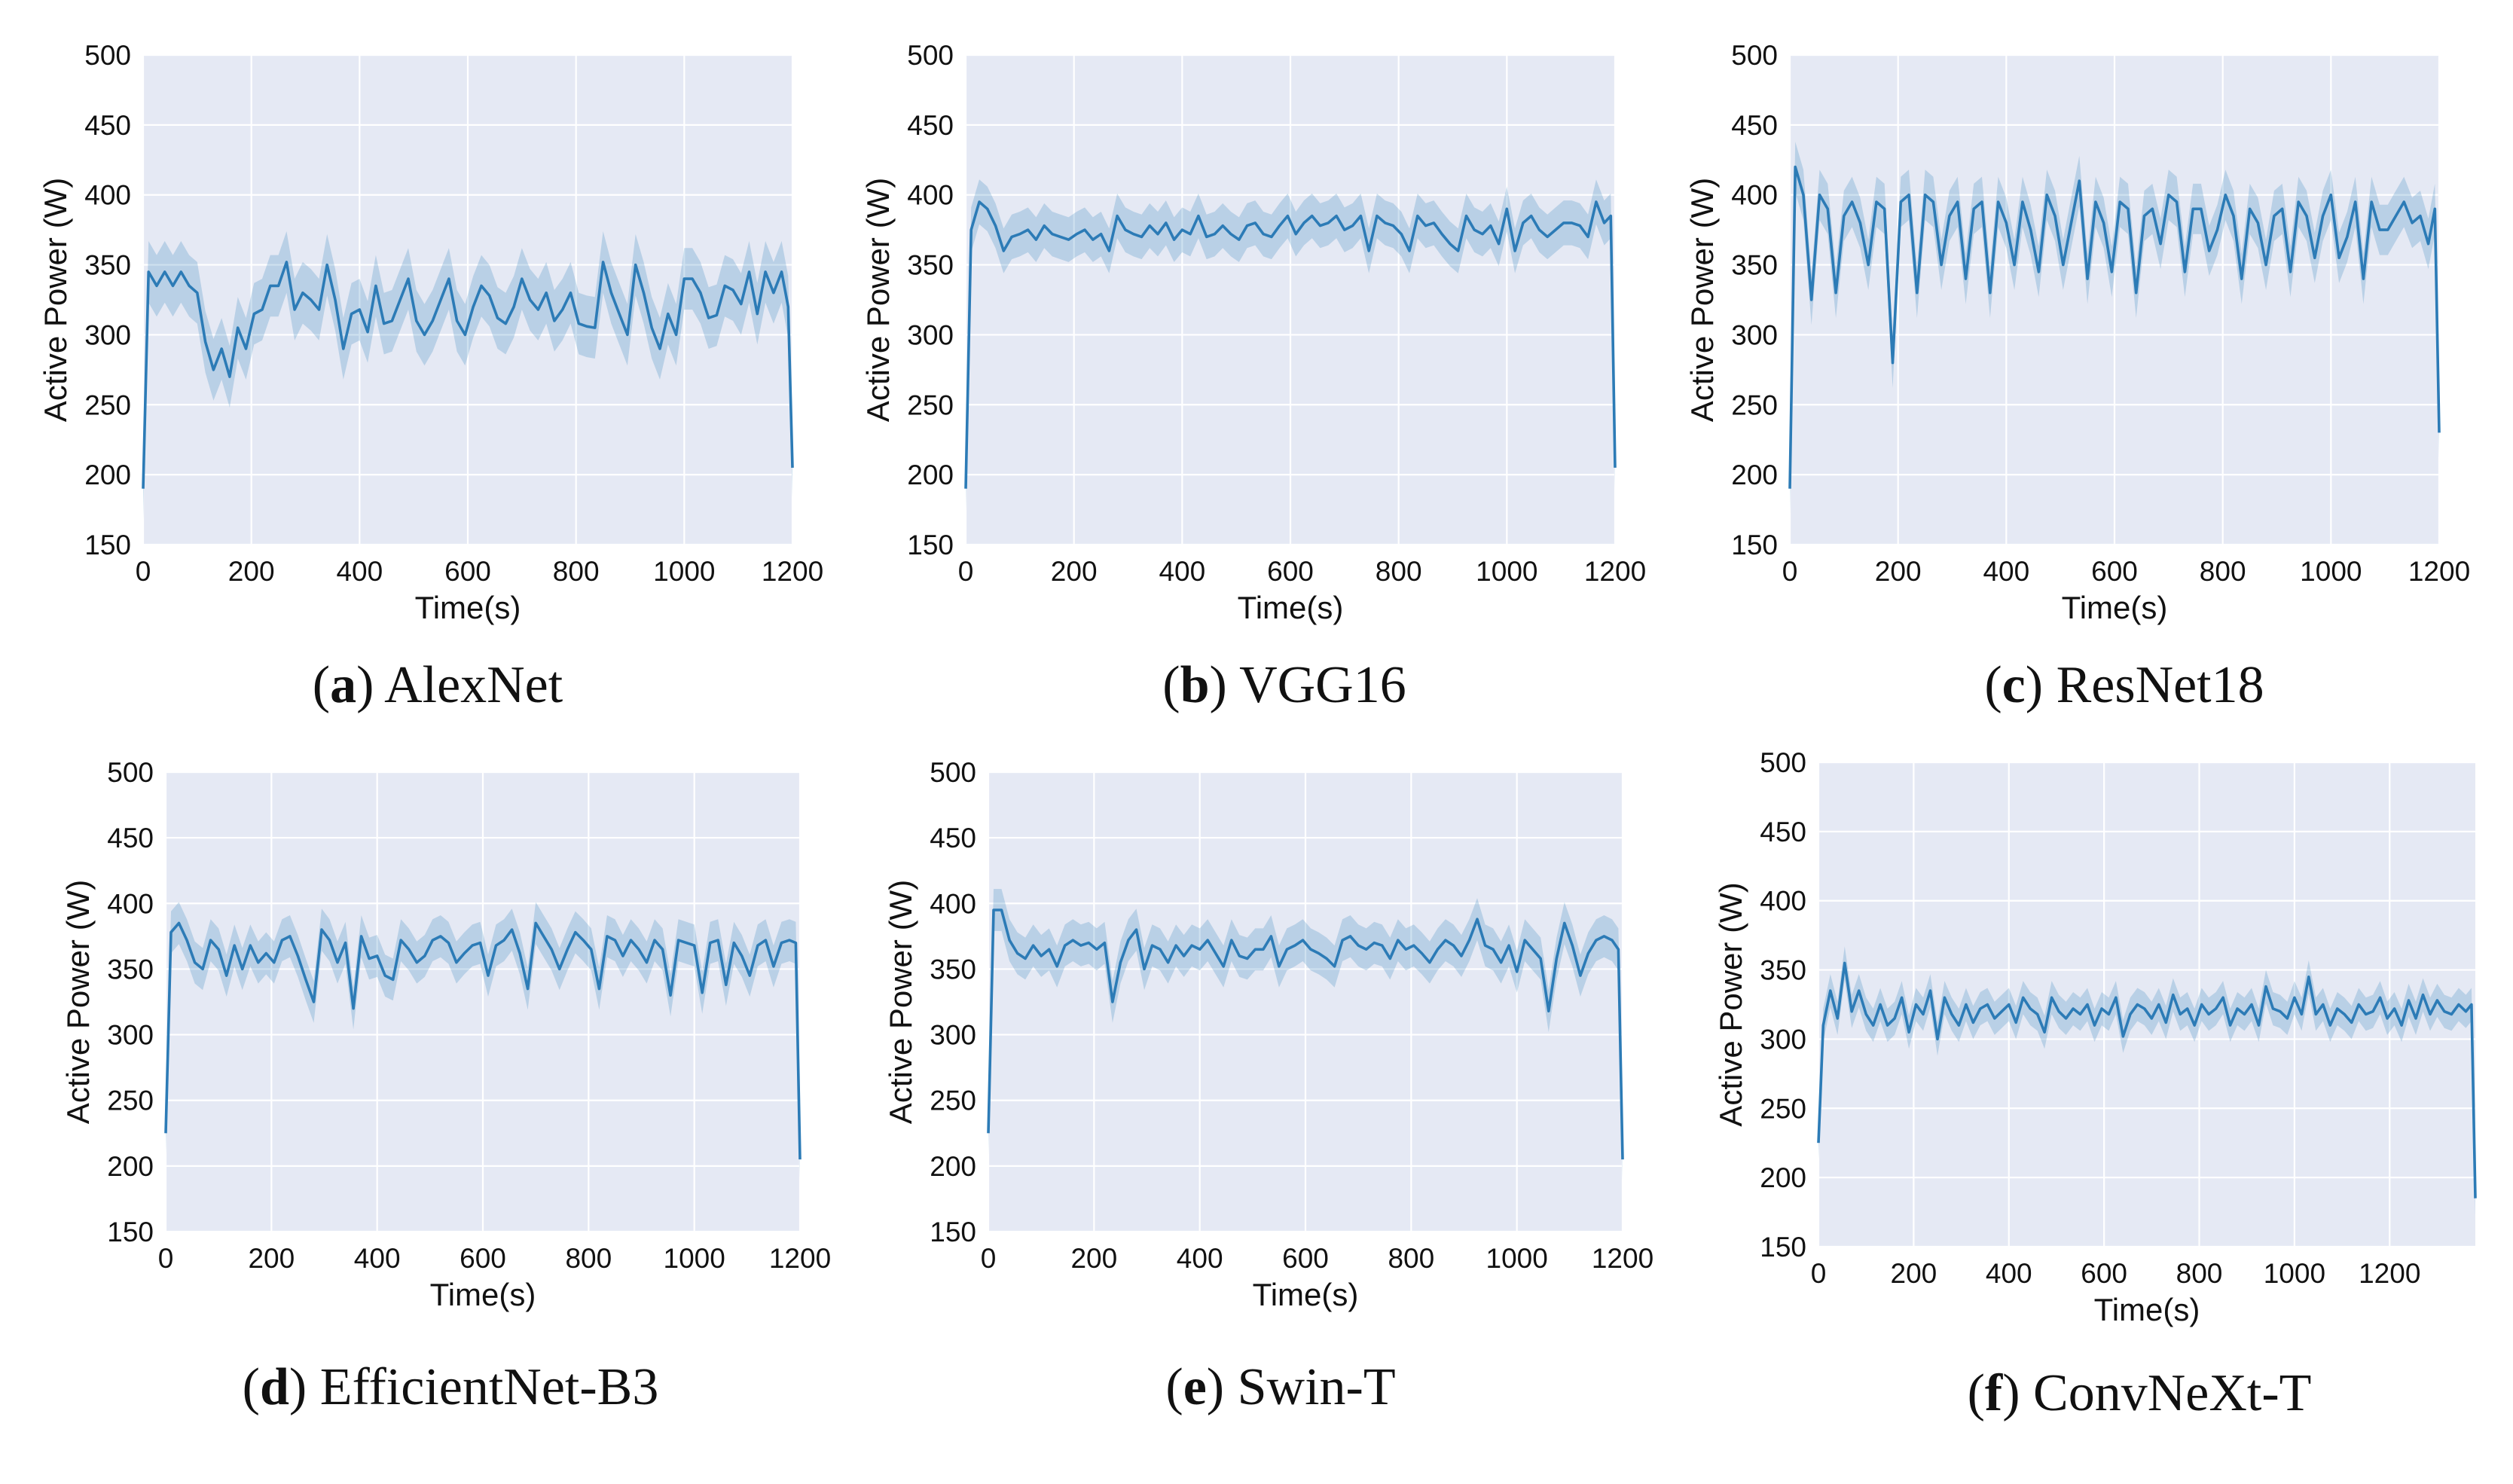  What do you see at coordinates (1316, 1387) in the screenshot?
I see `panel-model-name: Swin-T` at bounding box center [1316, 1387].